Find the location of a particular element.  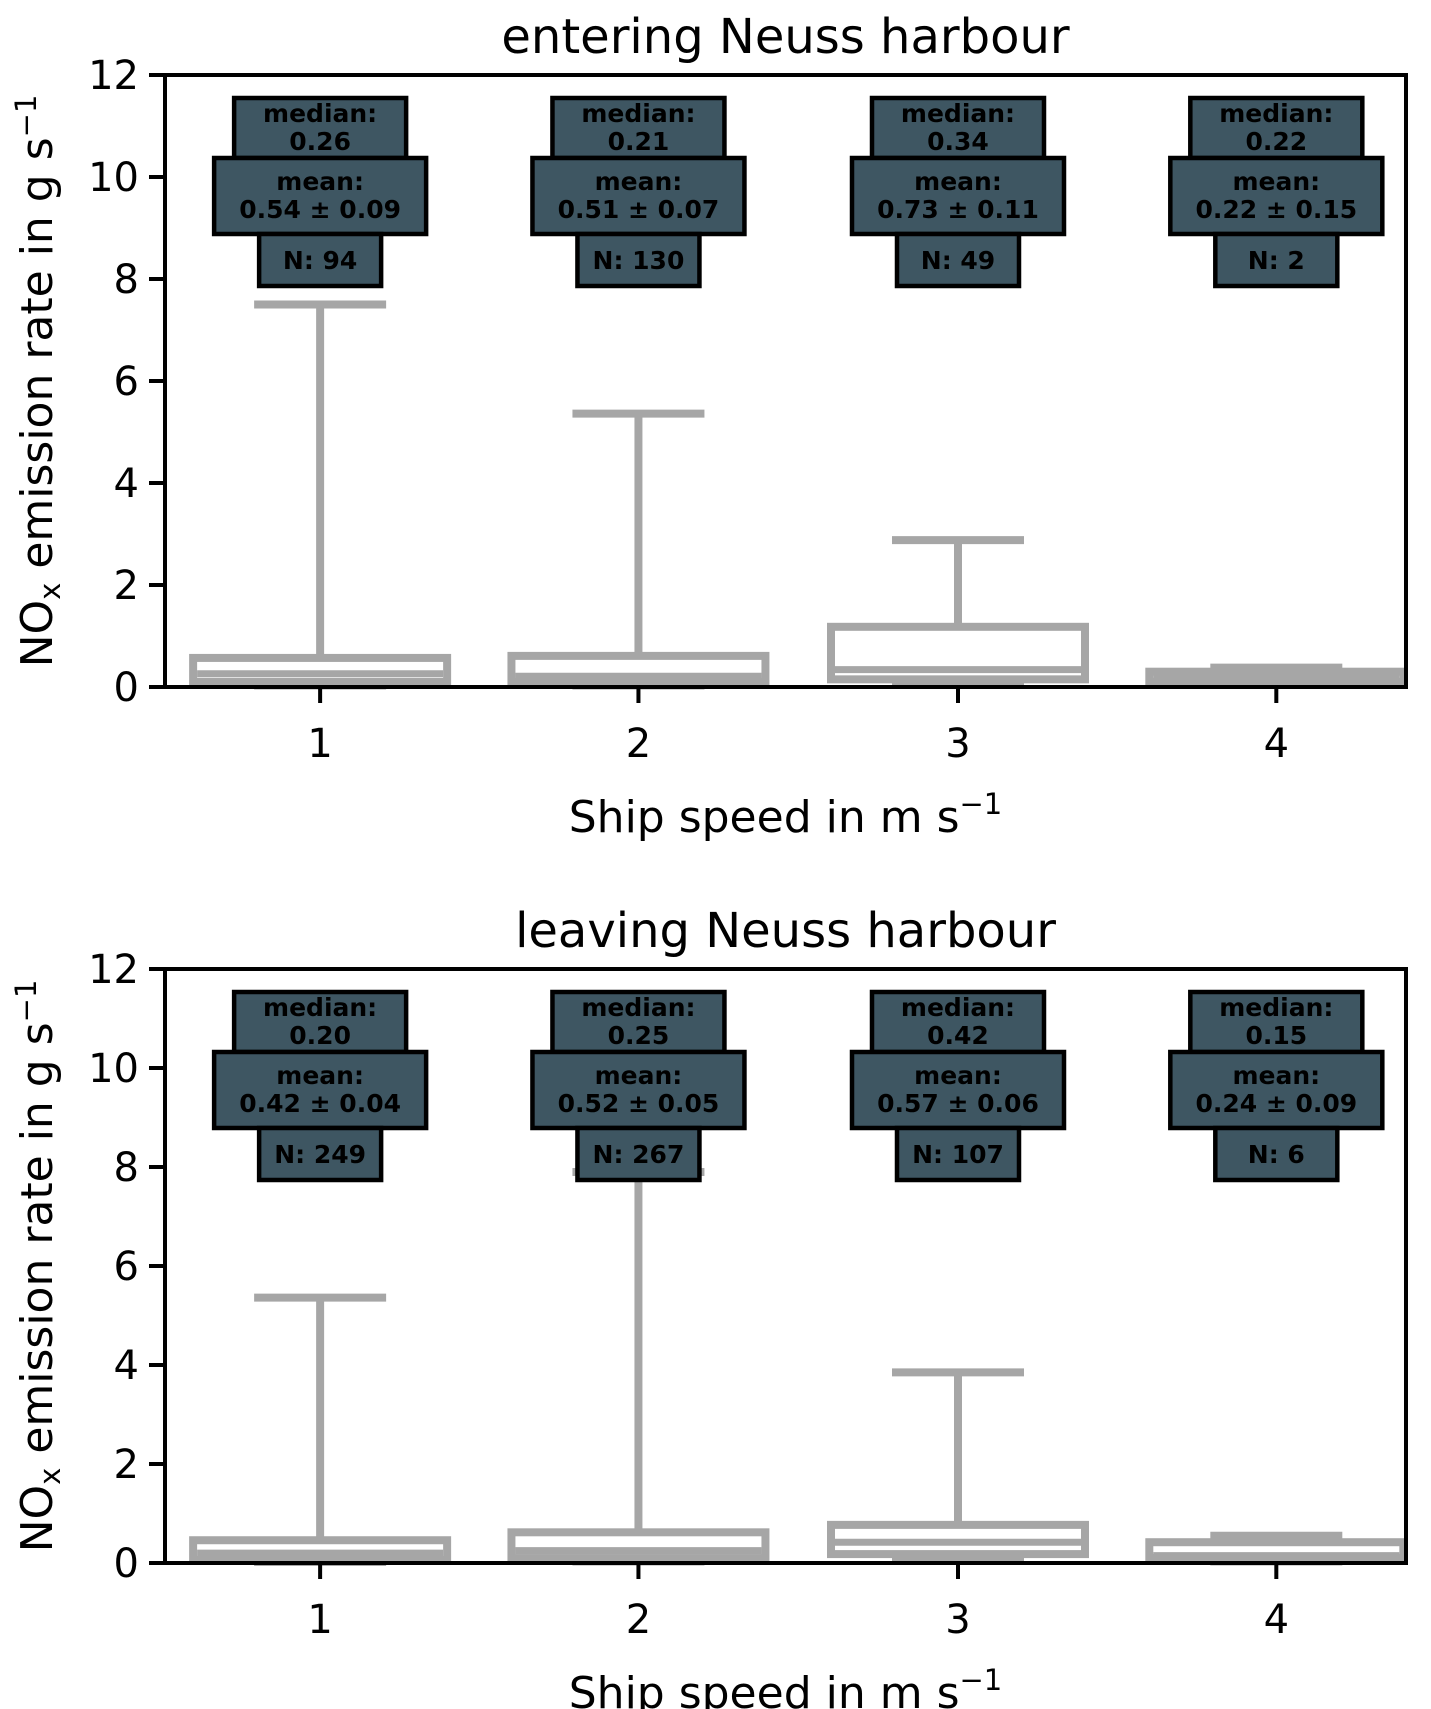

annotation-n-value: N: 49 is located at coordinates (958, 260).